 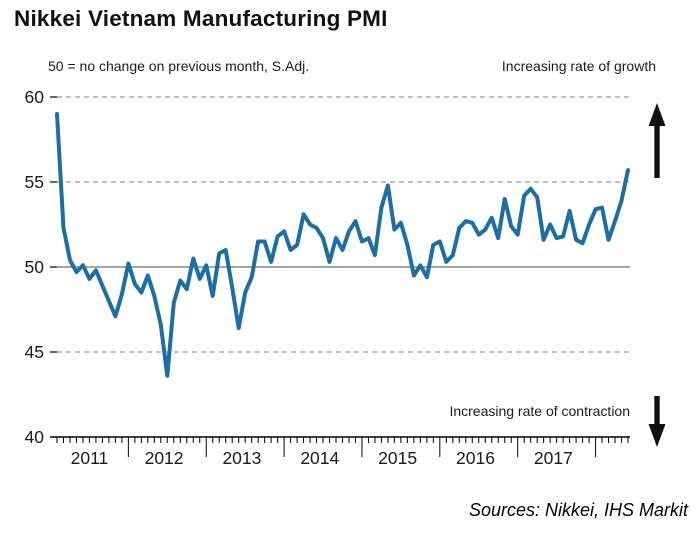 I want to click on y-tick-label: 60, so click(x=35, y=97).